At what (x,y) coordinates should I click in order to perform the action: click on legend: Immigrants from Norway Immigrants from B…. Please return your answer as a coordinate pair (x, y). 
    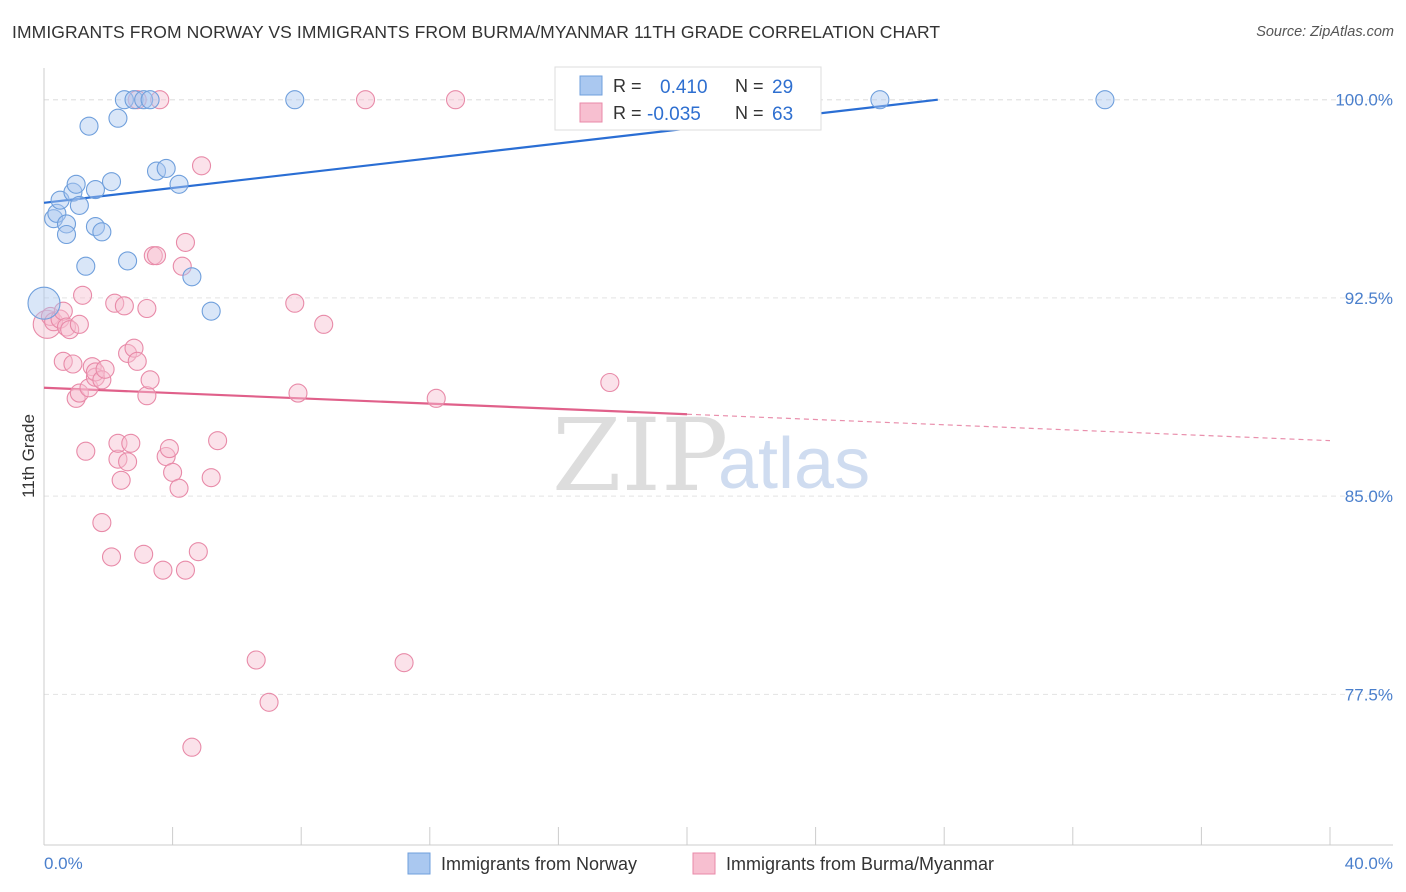
    Looking at the image, I should click on (700, 863).